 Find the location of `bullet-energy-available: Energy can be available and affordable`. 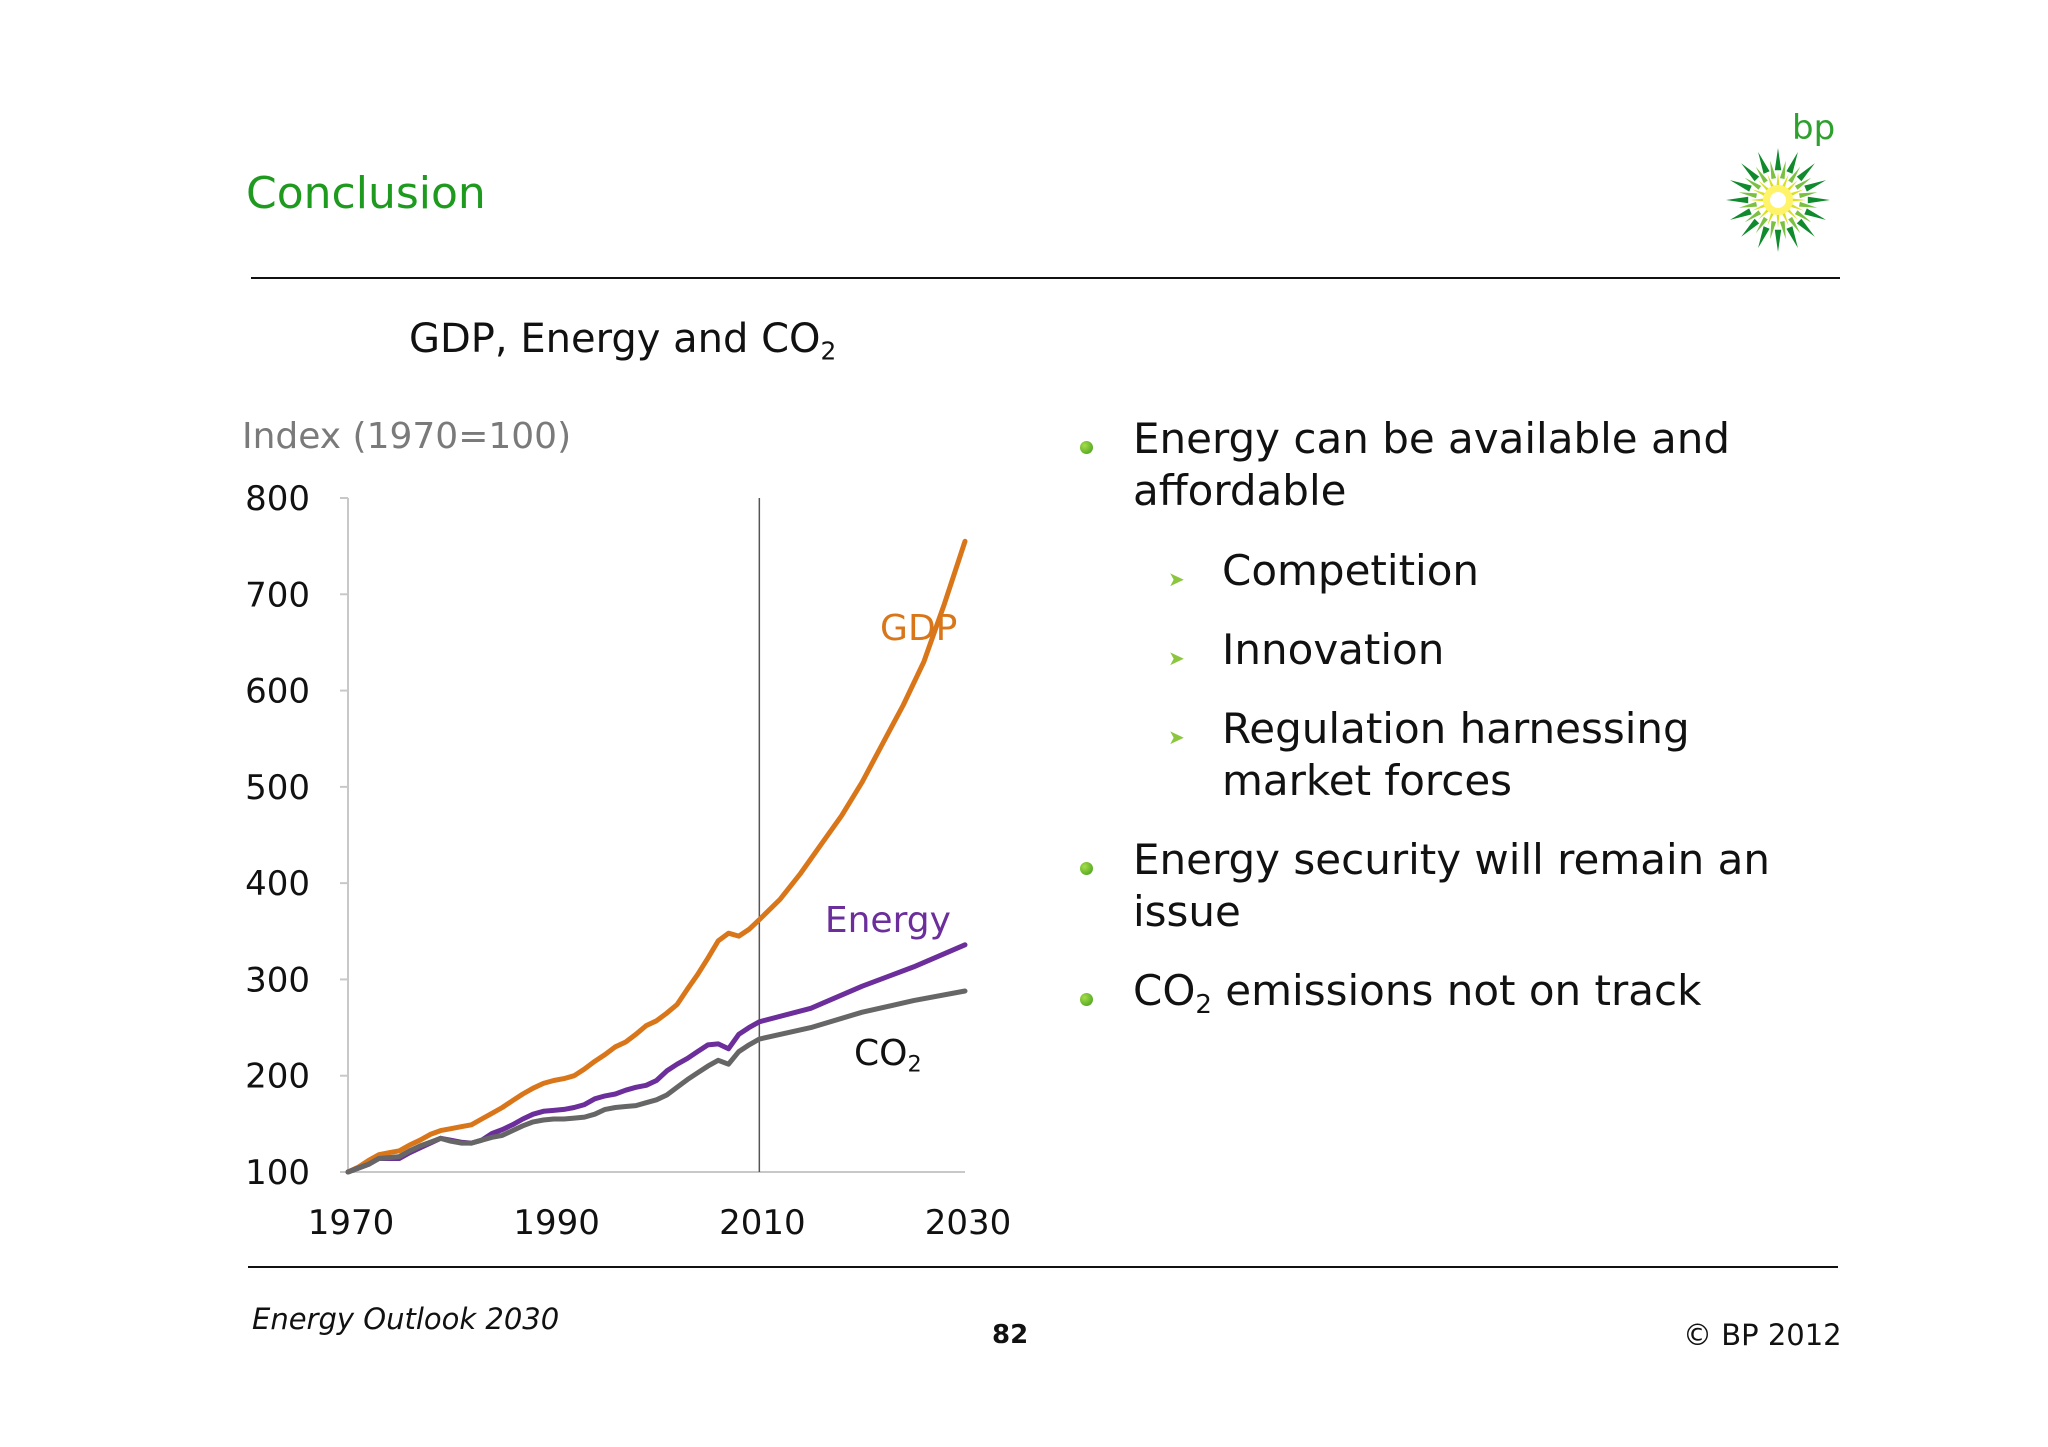

bullet-energy-available: Energy can be available and affordable is located at coordinates (1431, 465).